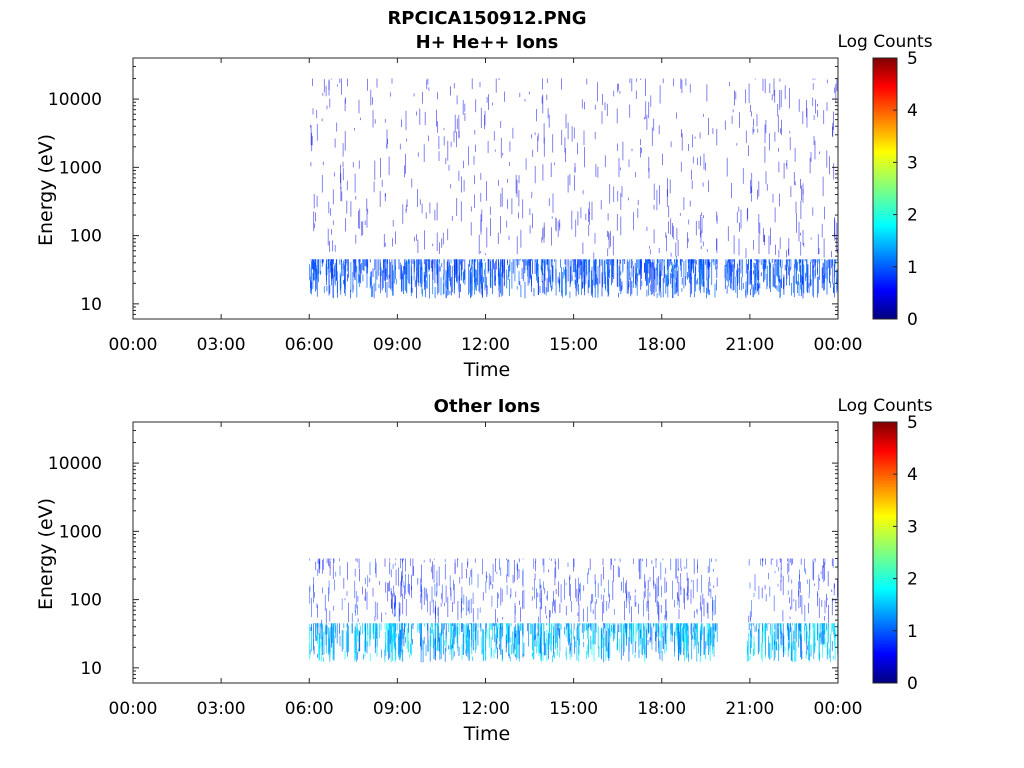  What do you see at coordinates (885, 188) in the screenshot?
I see `colorbar` at bounding box center [885, 188].